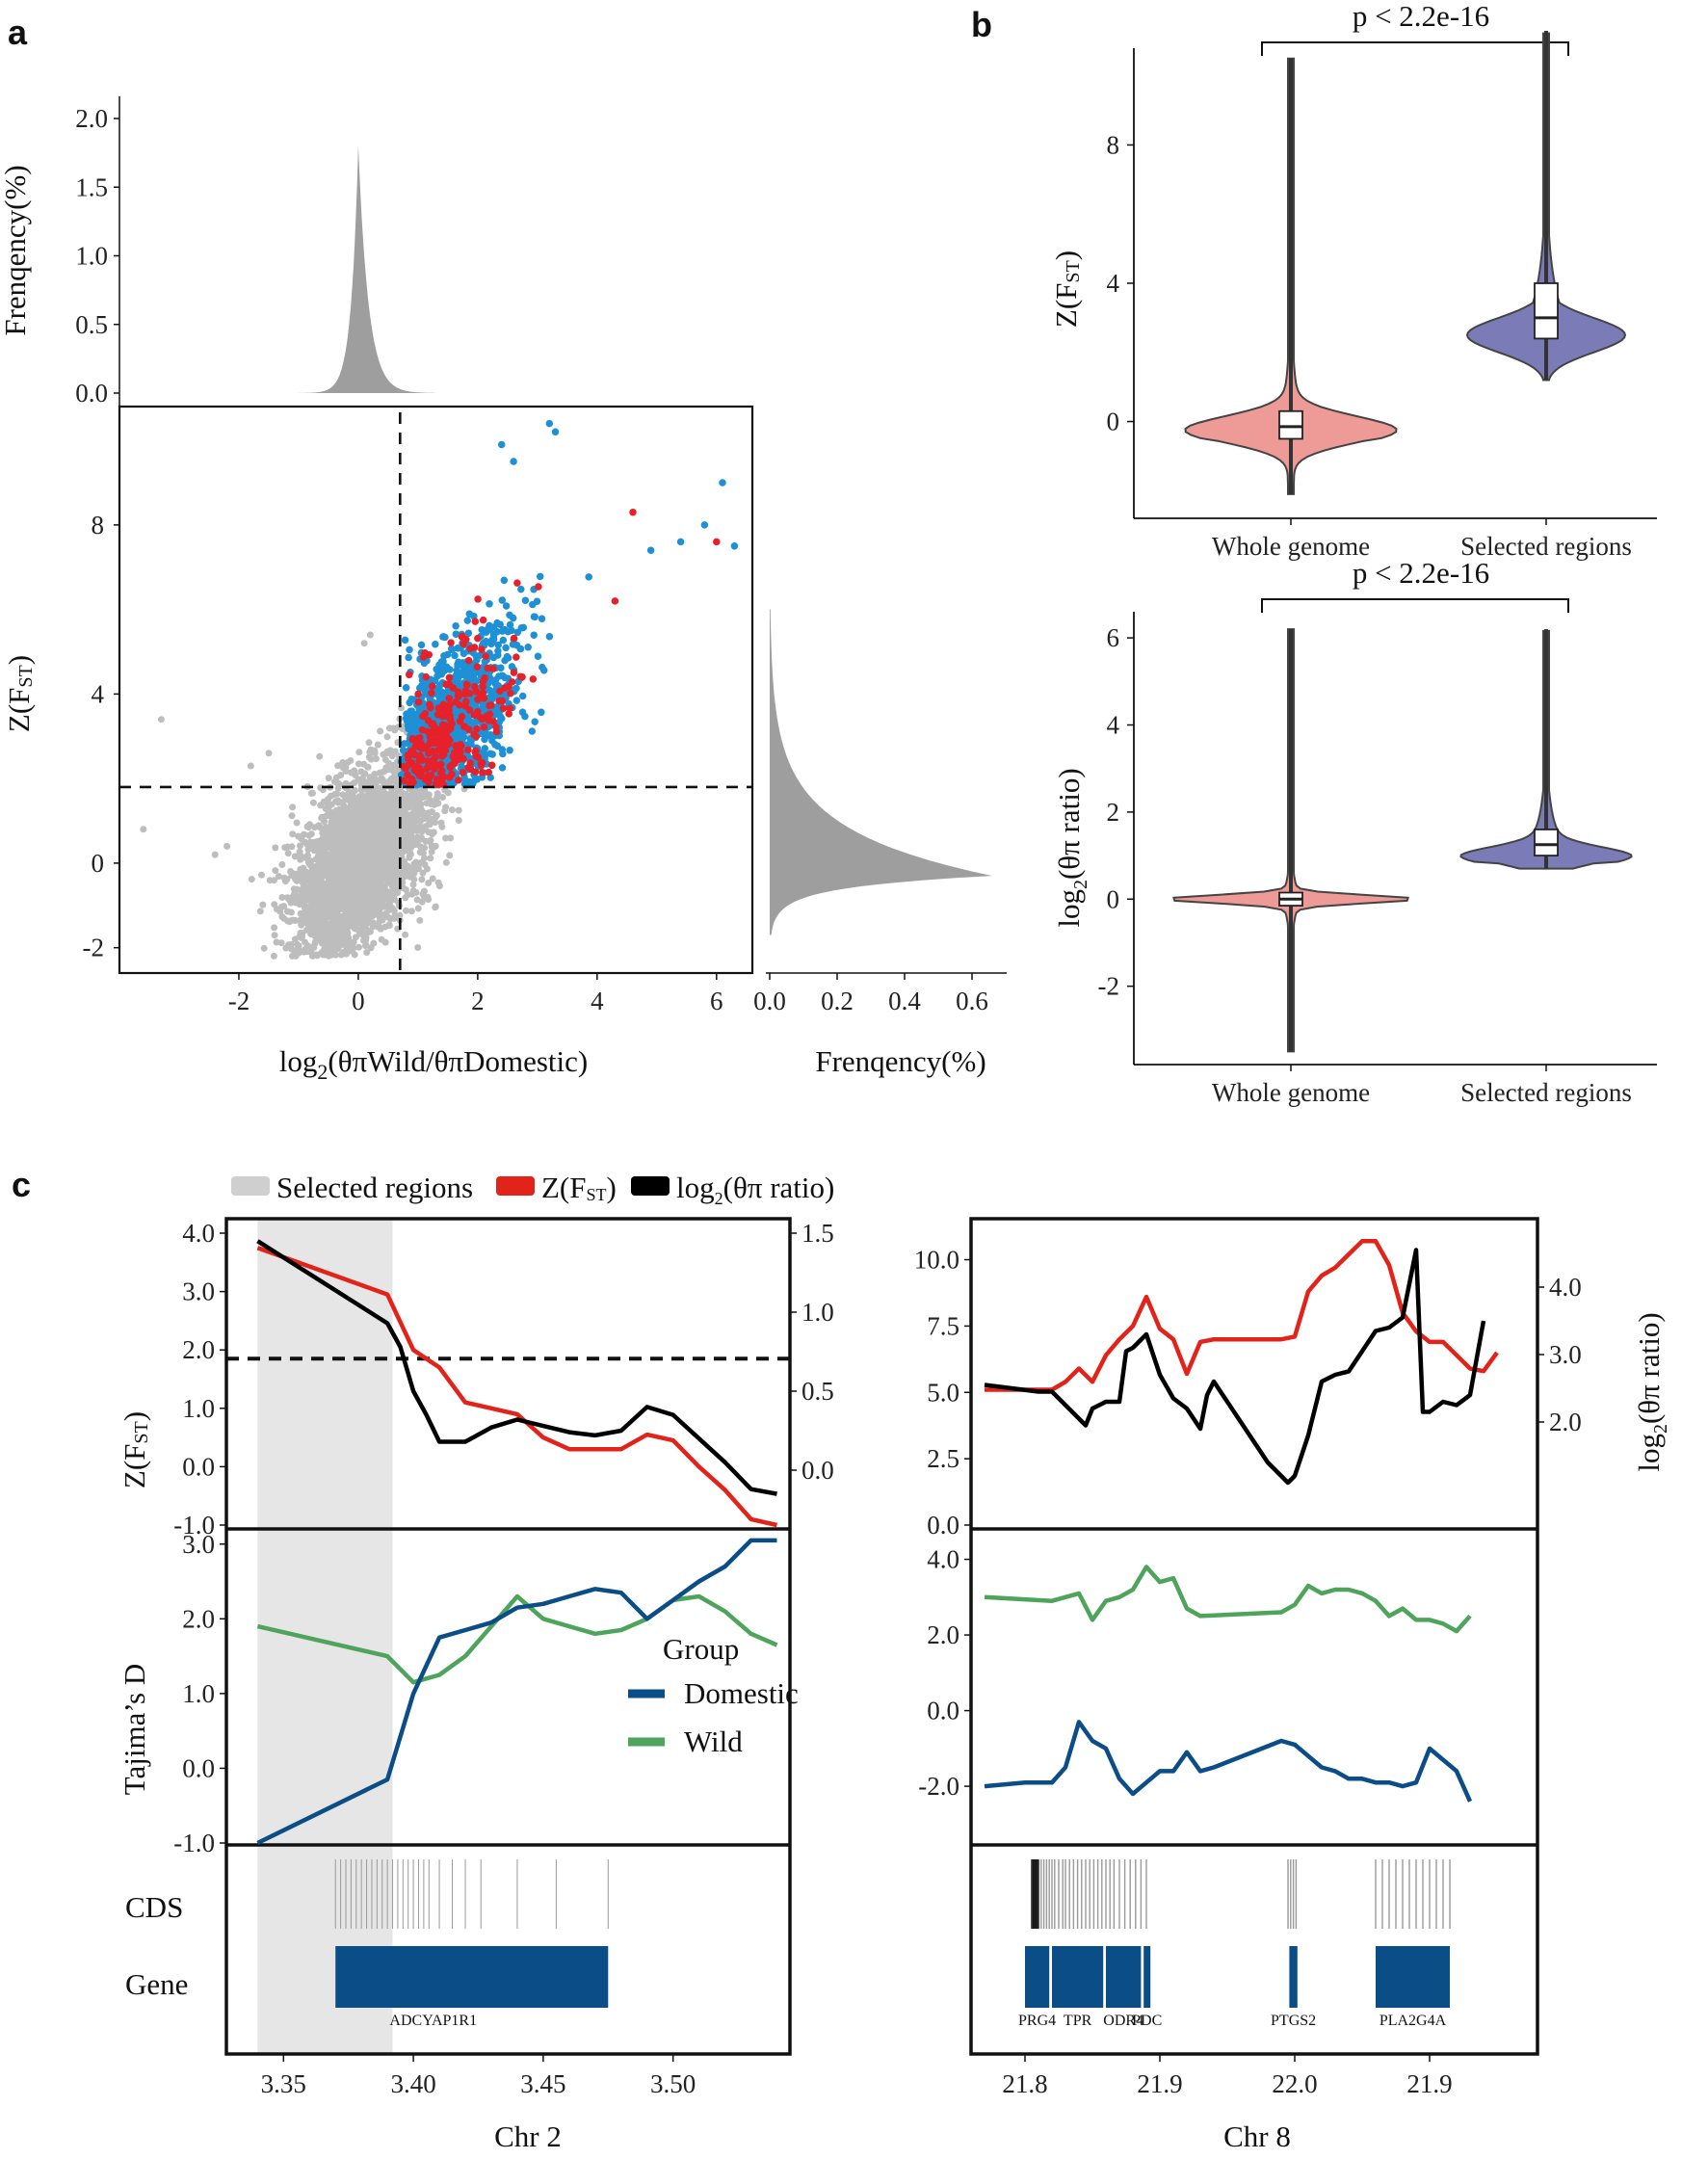 This screenshot has width=1708, height=2159. I want to click on gene-name-label: TPR, so click(1078, 2021).